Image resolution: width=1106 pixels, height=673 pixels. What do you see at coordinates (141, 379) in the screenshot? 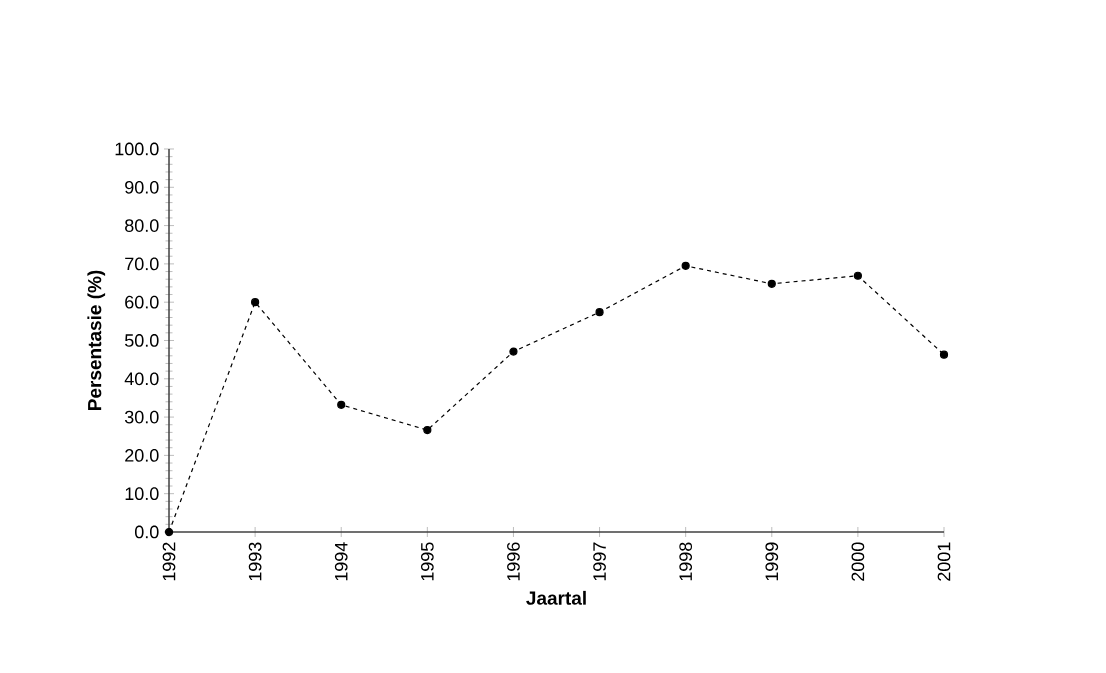
I see `y-tick-label: 40.0` at bounding box center [141, 379].